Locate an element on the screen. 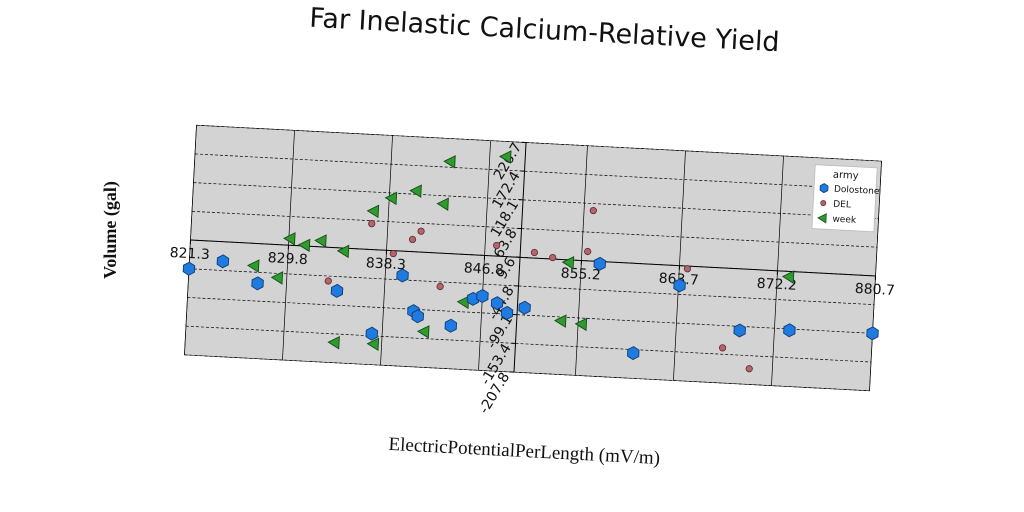  legend-marker-dolostone is located at coordinates (824, 188).